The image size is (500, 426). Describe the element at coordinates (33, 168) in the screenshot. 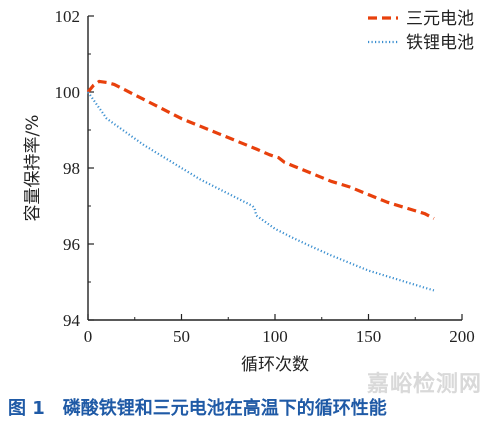

I see `y-axis-title: 容量保持率/%` at that location.